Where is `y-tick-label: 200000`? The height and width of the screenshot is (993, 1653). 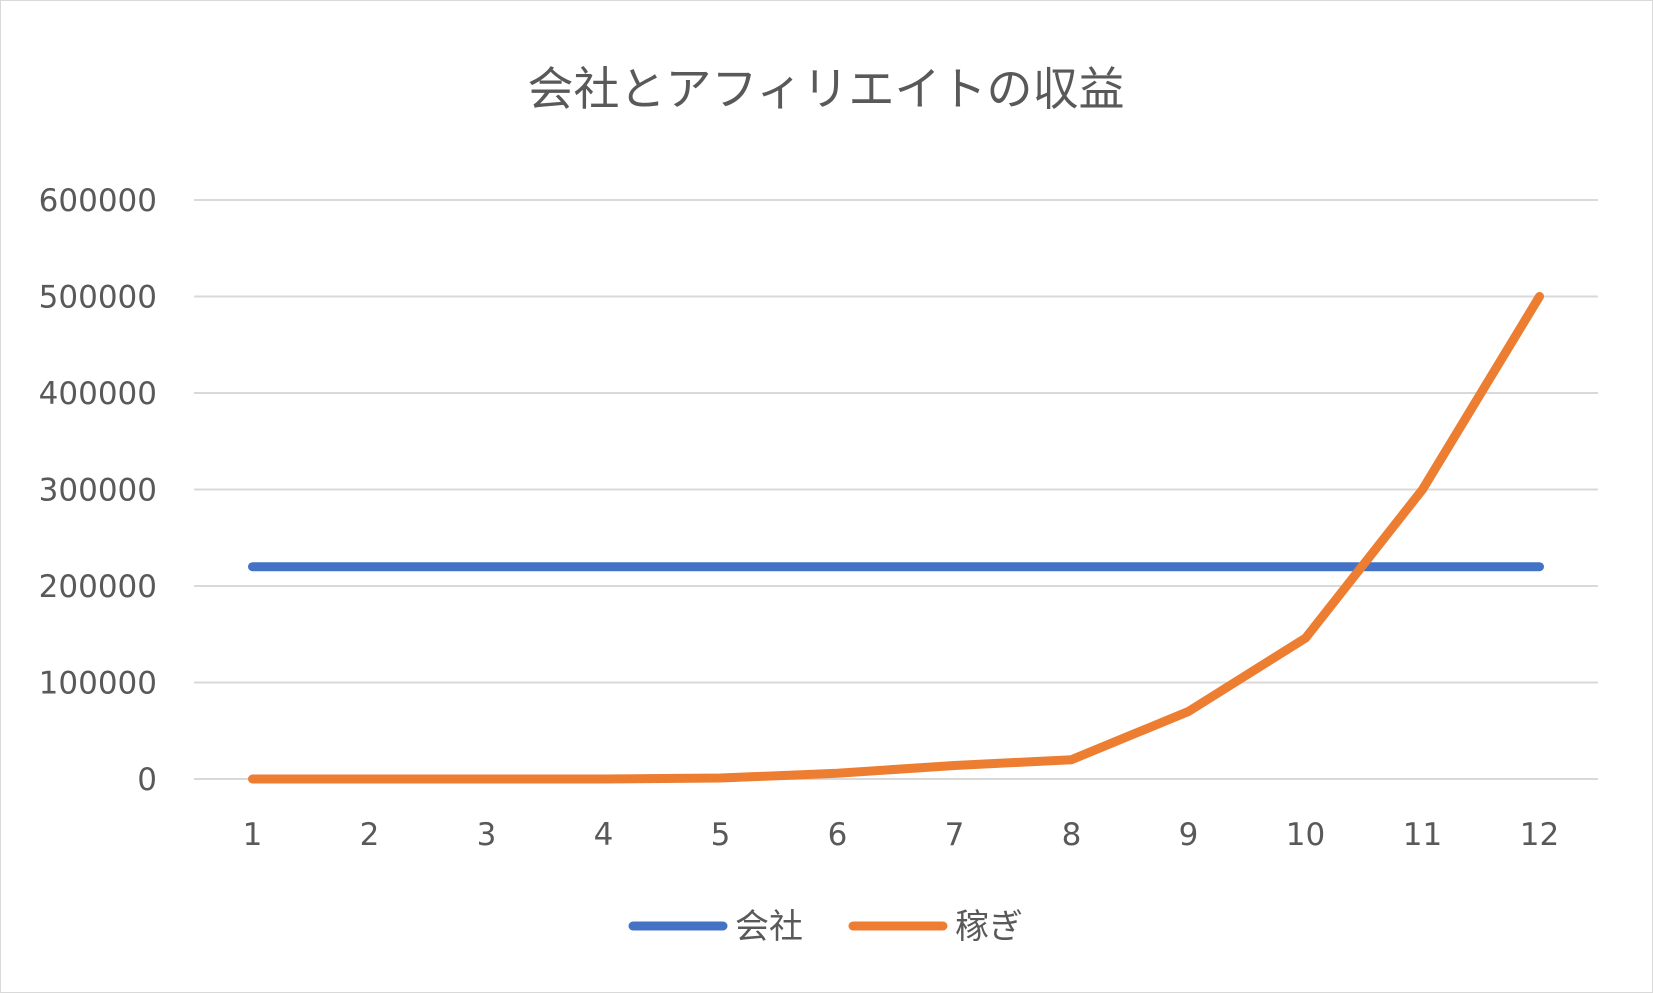 y-tick-label: 200000 is located at coordinates (98, 587).